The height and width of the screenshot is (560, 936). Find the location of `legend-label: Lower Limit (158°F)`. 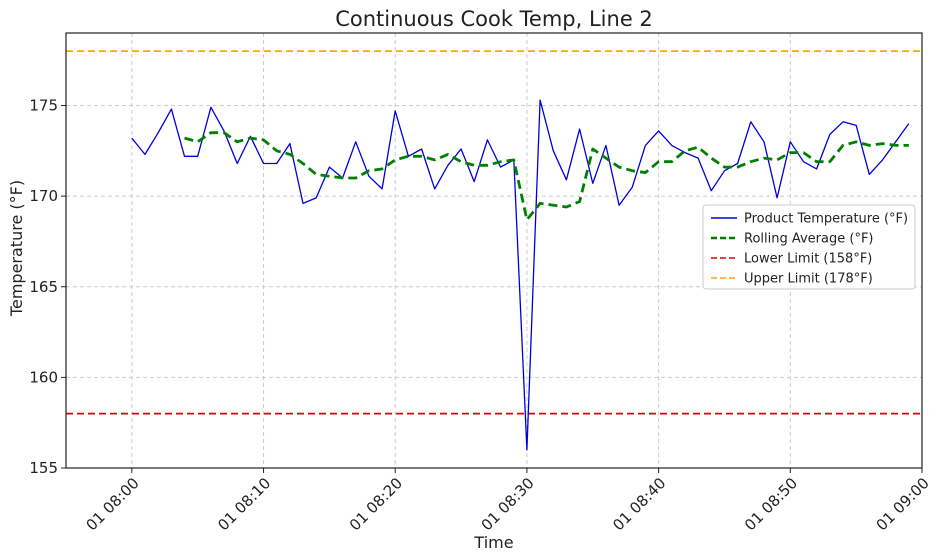

legend-label: Lower Limit (158°F) is located at coordinates (808, 259).